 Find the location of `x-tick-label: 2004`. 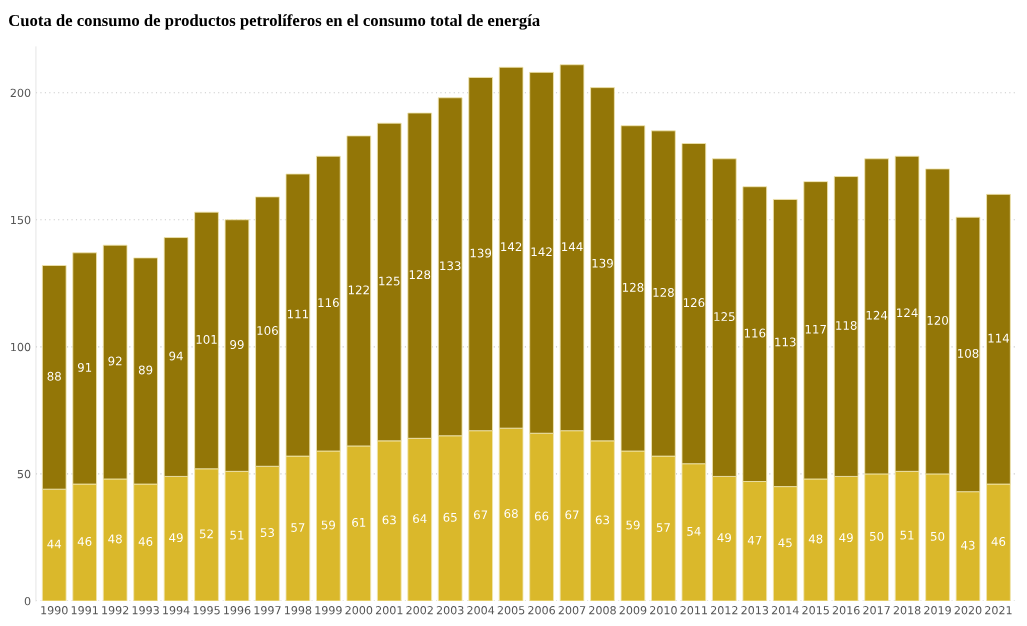

x-tick-label: 2004 is located at coordinates (481, 610).